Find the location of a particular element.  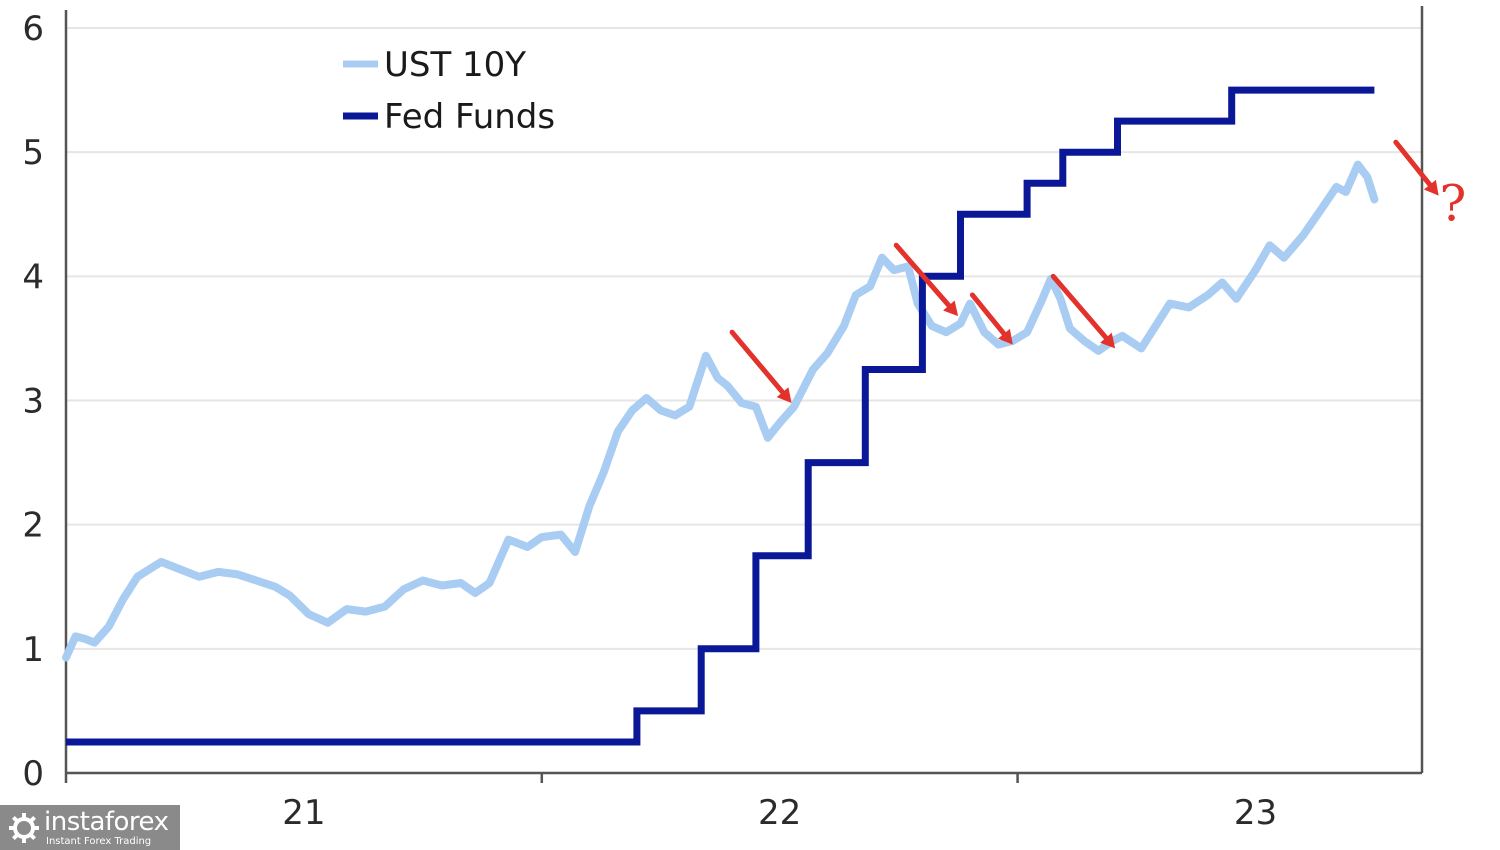

gear-logo-icon is located at coordinates (24, 828).